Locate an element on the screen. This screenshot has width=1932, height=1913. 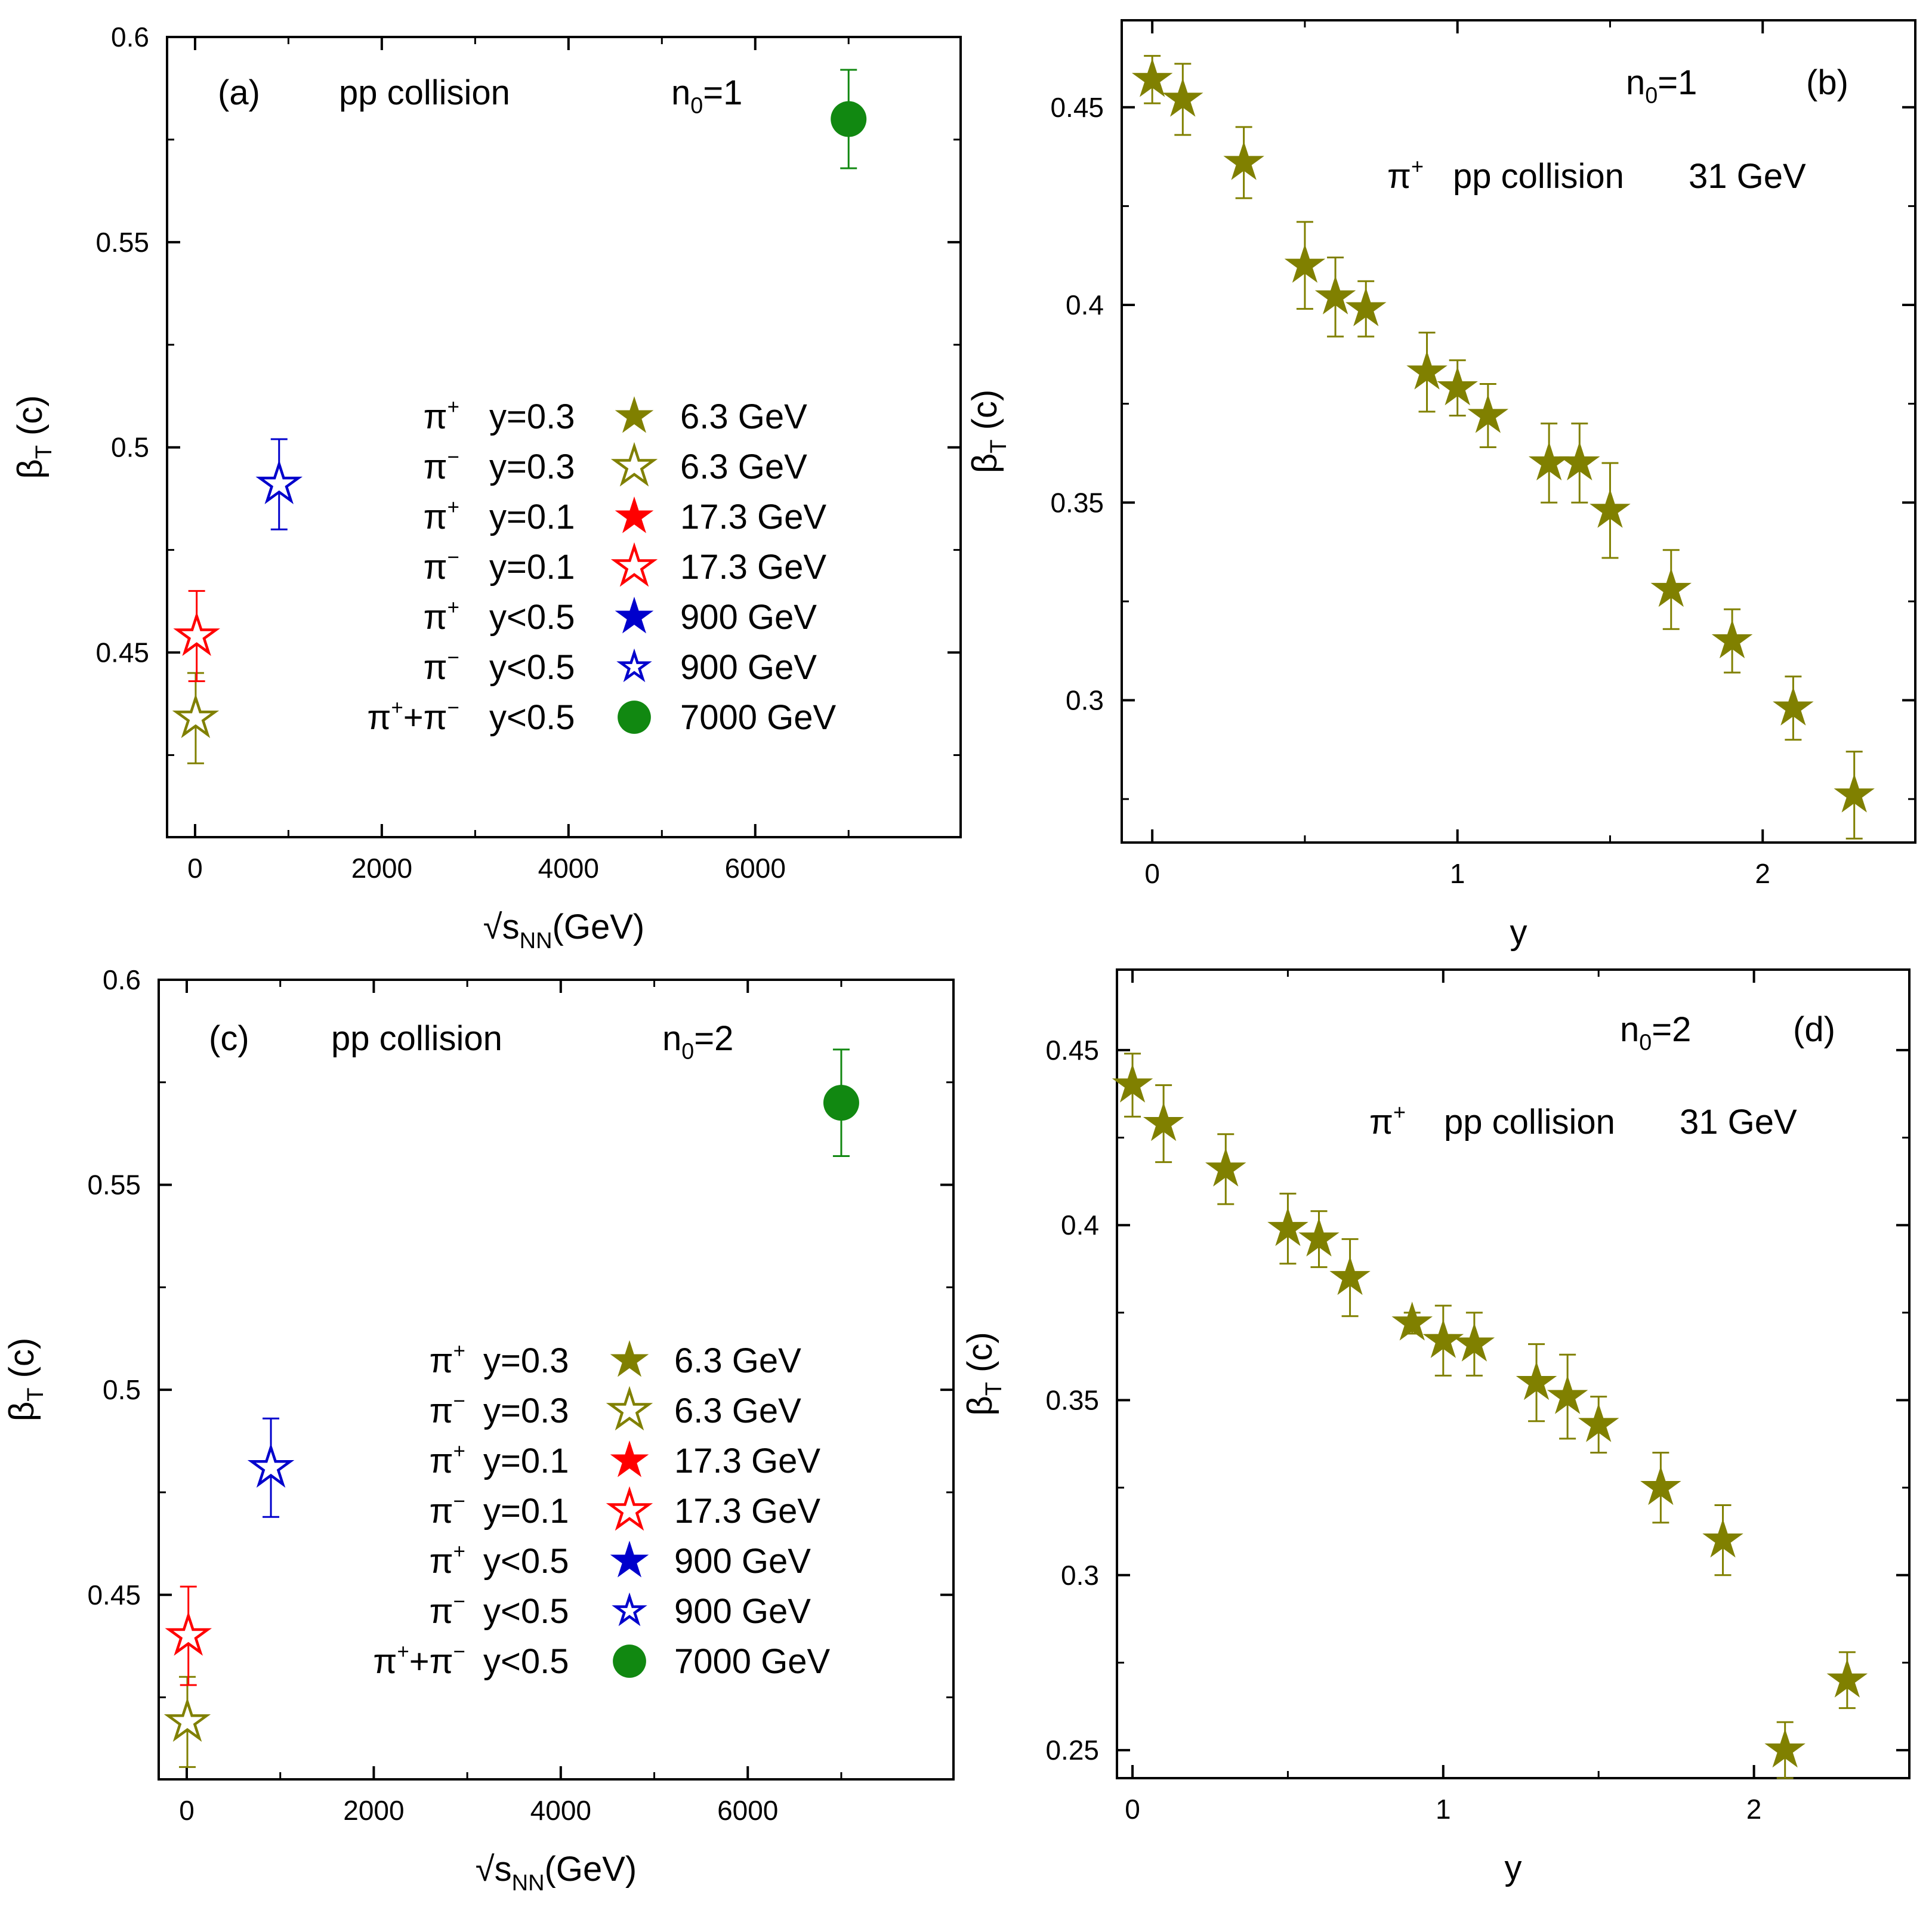
x-tick-label: 6000 is located at coordinates (747, 1810).